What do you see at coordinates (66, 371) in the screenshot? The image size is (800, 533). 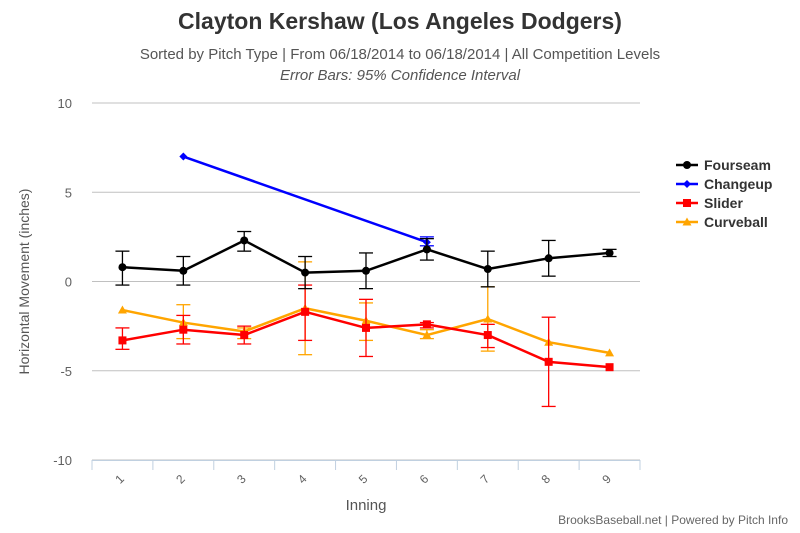 I see `y-tick-label: -5` at bounding box center [66, 371].